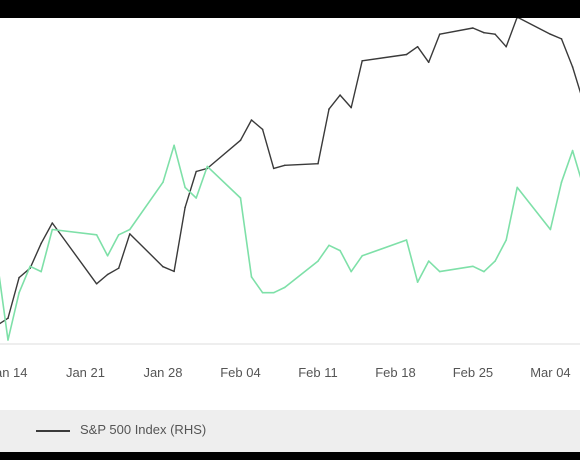 Image resolution: width=580 pixels, height=460 pixels. What do you see at coordinates (550, 372) in the screenshot?
I see `x-tick-label: Mar 04` at bounding box center [550, 372].